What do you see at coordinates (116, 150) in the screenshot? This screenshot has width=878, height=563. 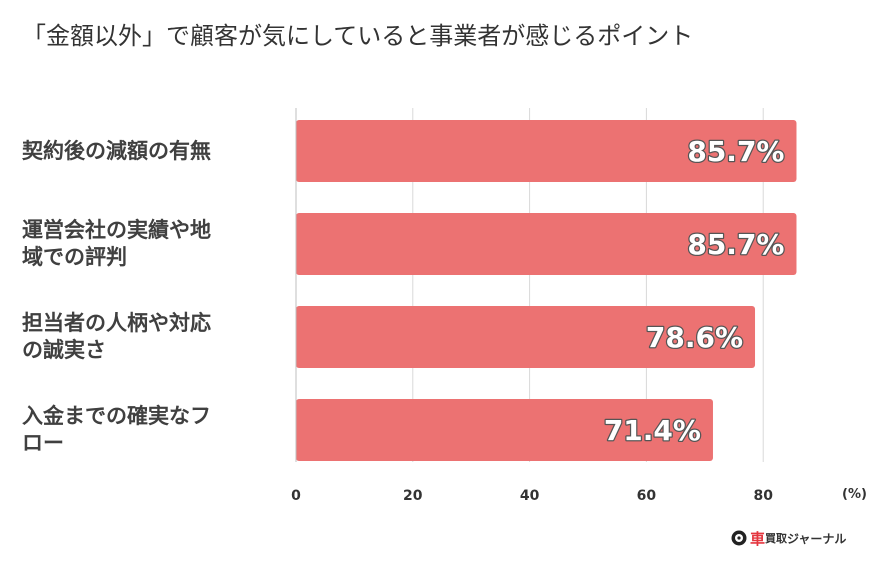 I see `category-label-line: 契約後の減額の有無` at bounding box center [116, 150].